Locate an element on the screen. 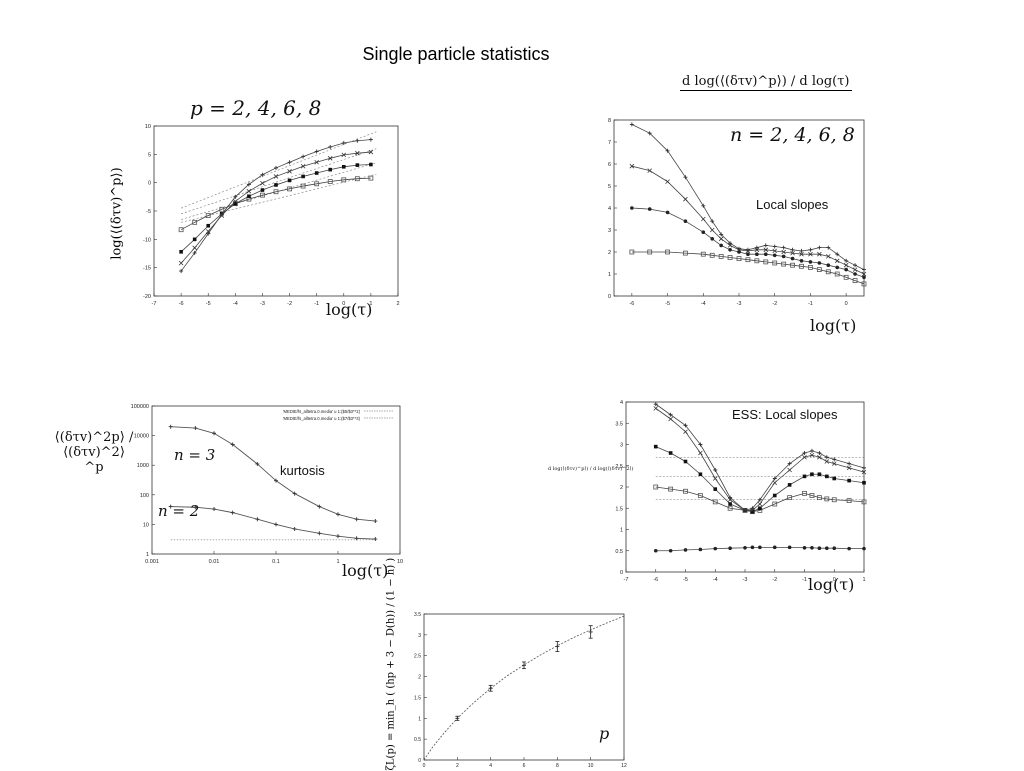 The width and height of the screenshot is (1024, 771). y-tick-label: 10000 is located at coordinates (141, 437).